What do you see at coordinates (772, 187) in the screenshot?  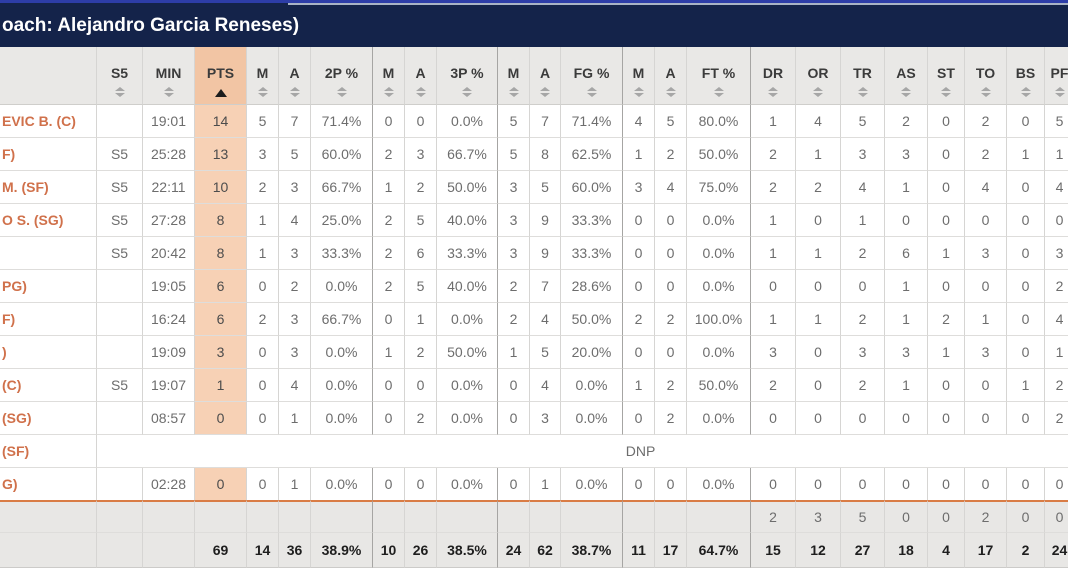 I see `cell-dr: 2` at bounding box center [772, 187].